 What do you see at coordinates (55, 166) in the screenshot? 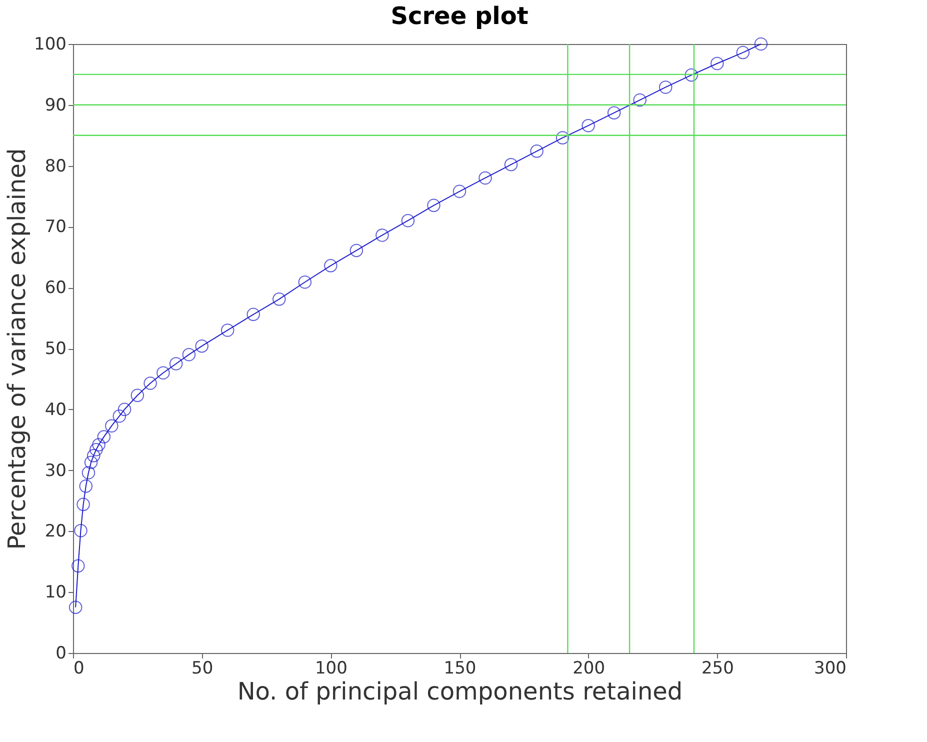
I see `y-tick-label: 80` at bounding box center [55, 166].